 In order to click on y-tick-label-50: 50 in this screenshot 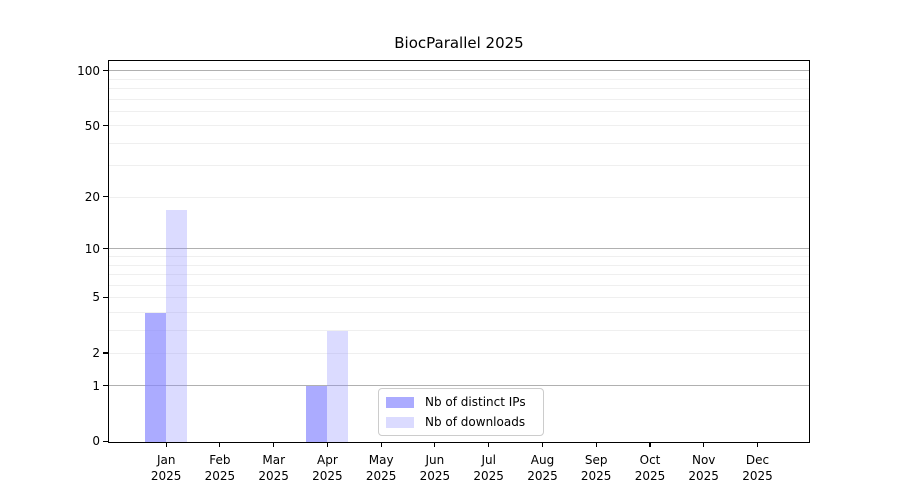, I will do `click(92, 125)`.